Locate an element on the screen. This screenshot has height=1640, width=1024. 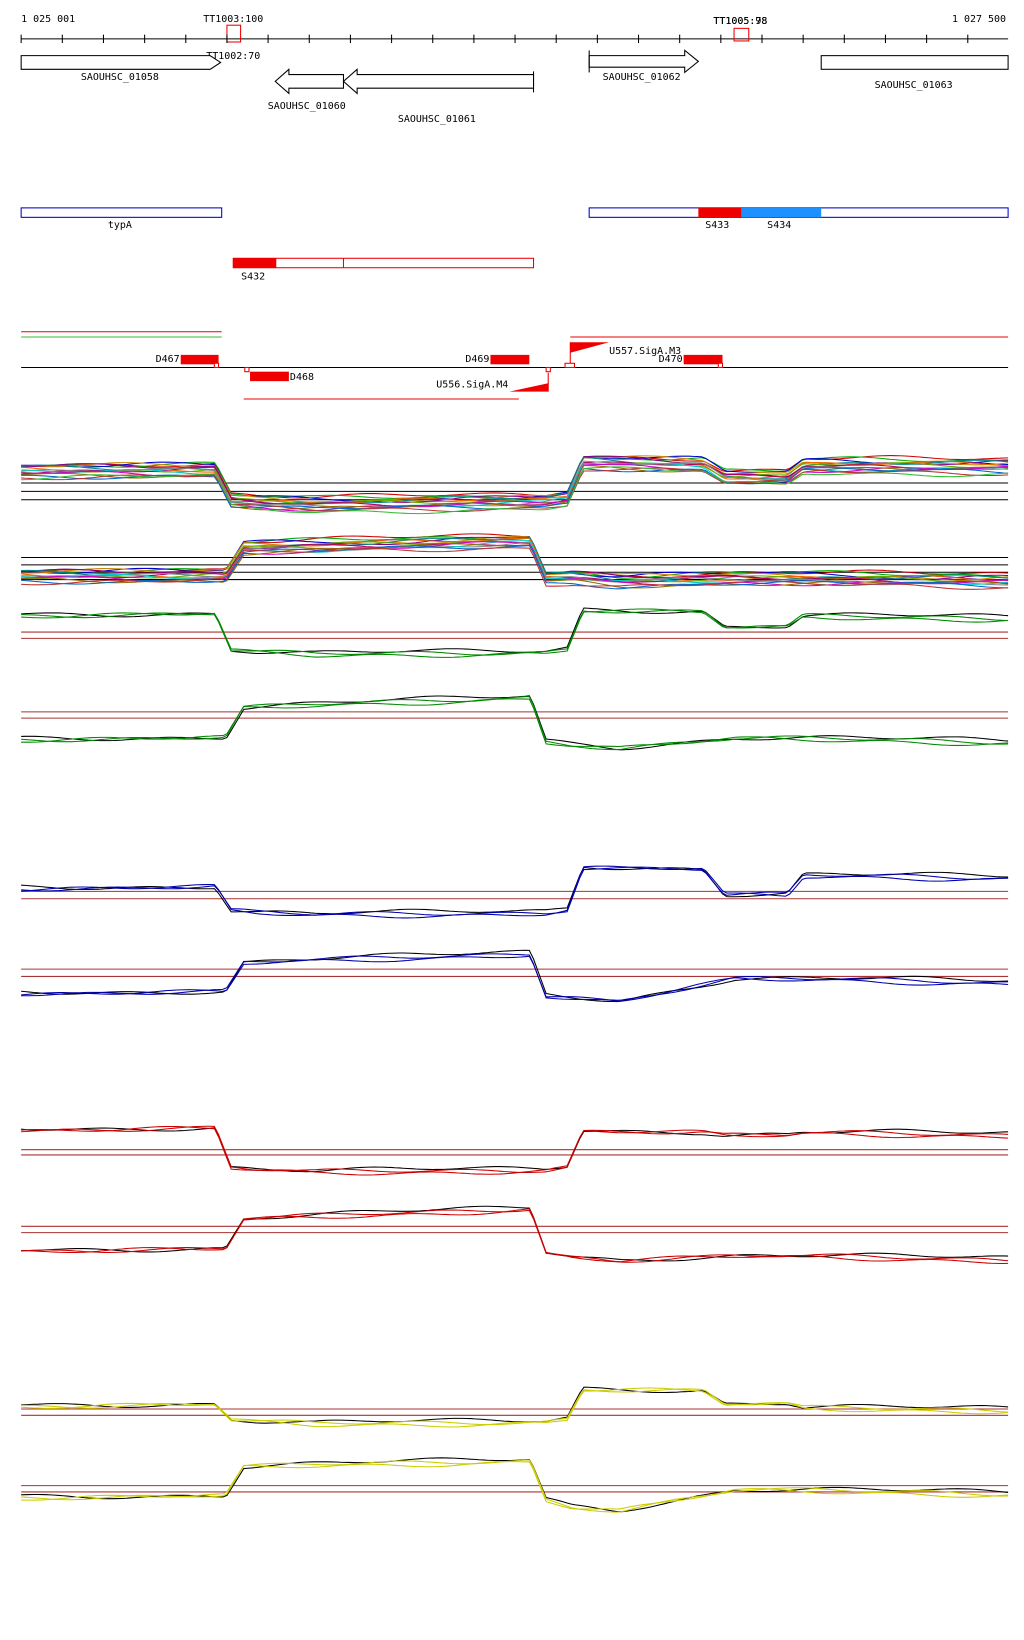
gene-box is located at coordinates (914, 62).